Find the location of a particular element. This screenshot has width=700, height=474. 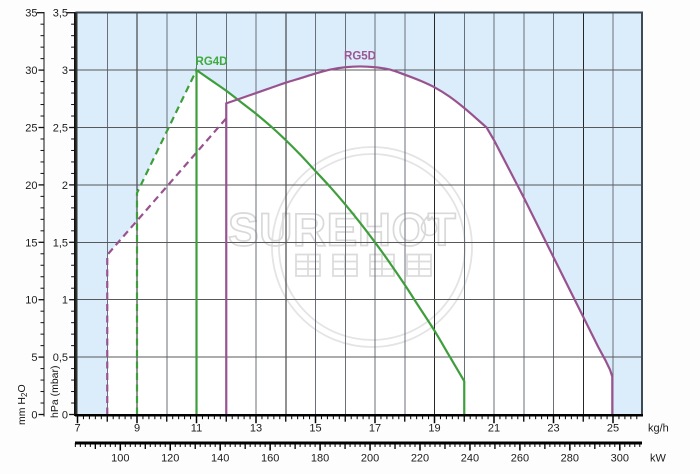

svg-text: 35 is located at coordinates (31, 14).